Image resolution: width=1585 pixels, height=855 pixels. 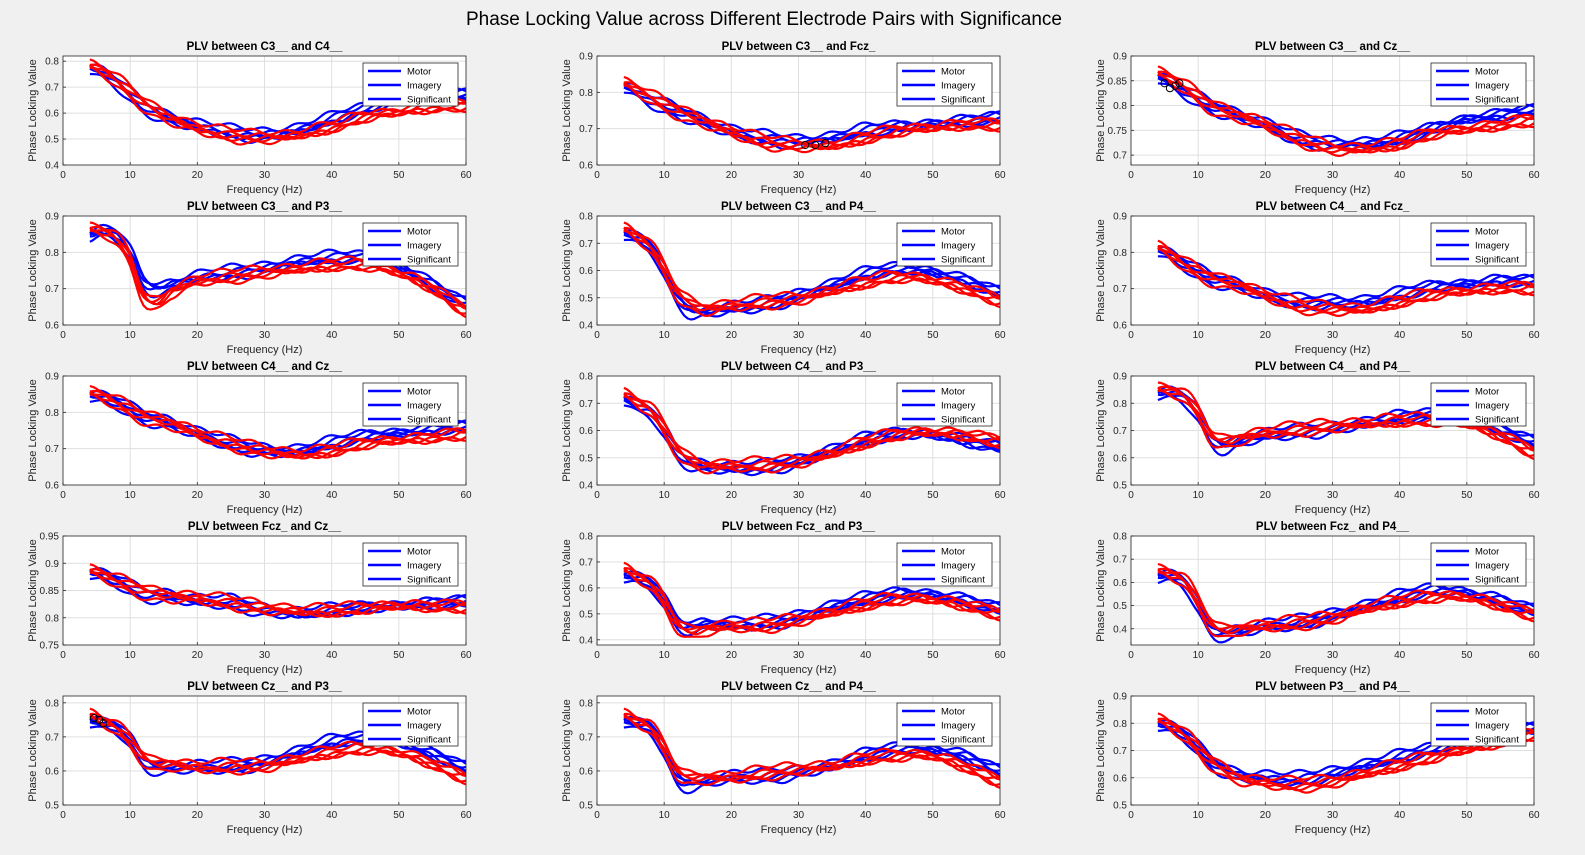 I want to click on subplot-title: PLV between Fcz_ and P3__, so click(x=799, y=527).